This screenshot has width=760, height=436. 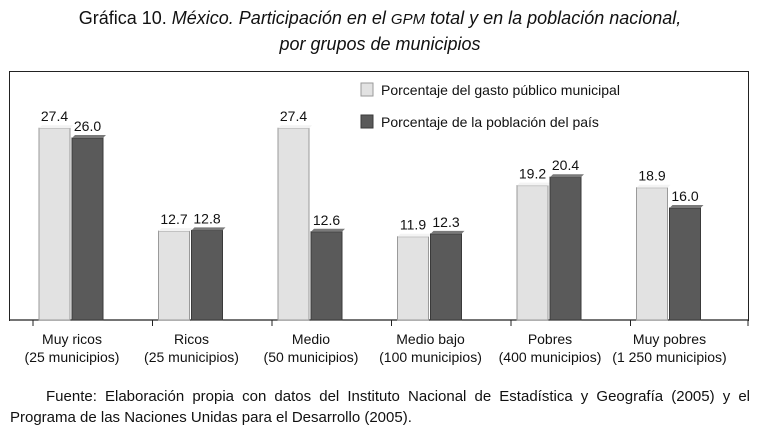 What do you see at coordinates (311, 339) in the screenshot?
I see `category-label: Medio` at bounding box center [311, 339].